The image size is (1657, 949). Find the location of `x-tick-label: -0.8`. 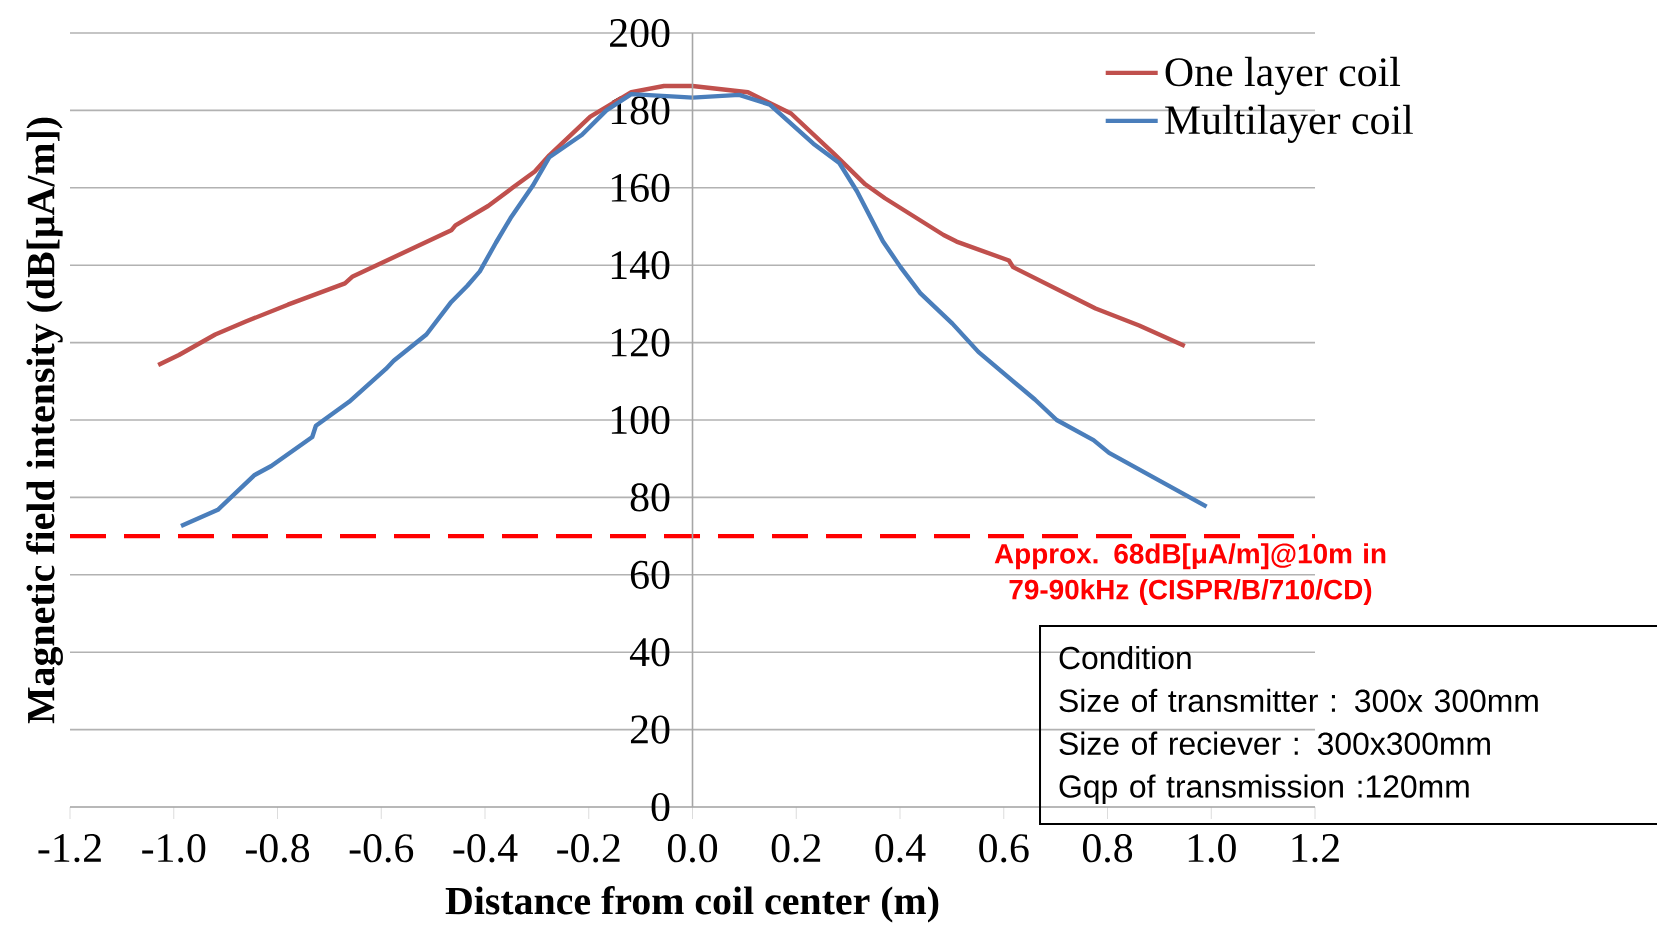

x-tick-label: -0.8 is located at coordinates (277, 848).